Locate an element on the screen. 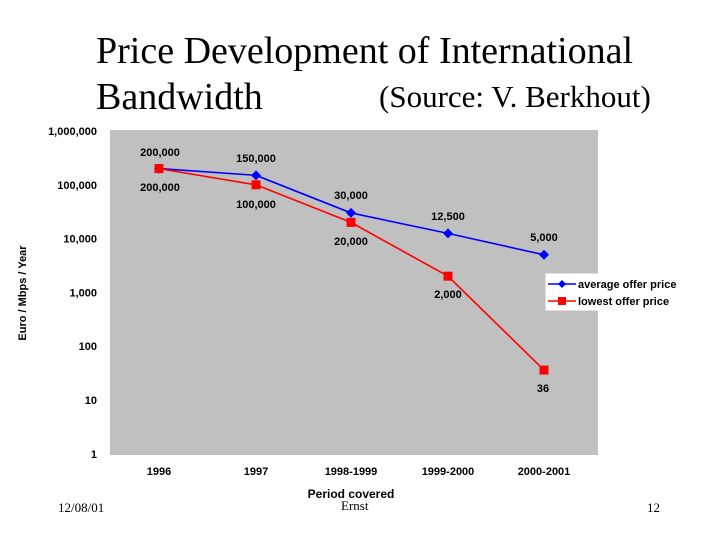  series-0-data-label-2: 30,000 is located at coordinates (351, 196).